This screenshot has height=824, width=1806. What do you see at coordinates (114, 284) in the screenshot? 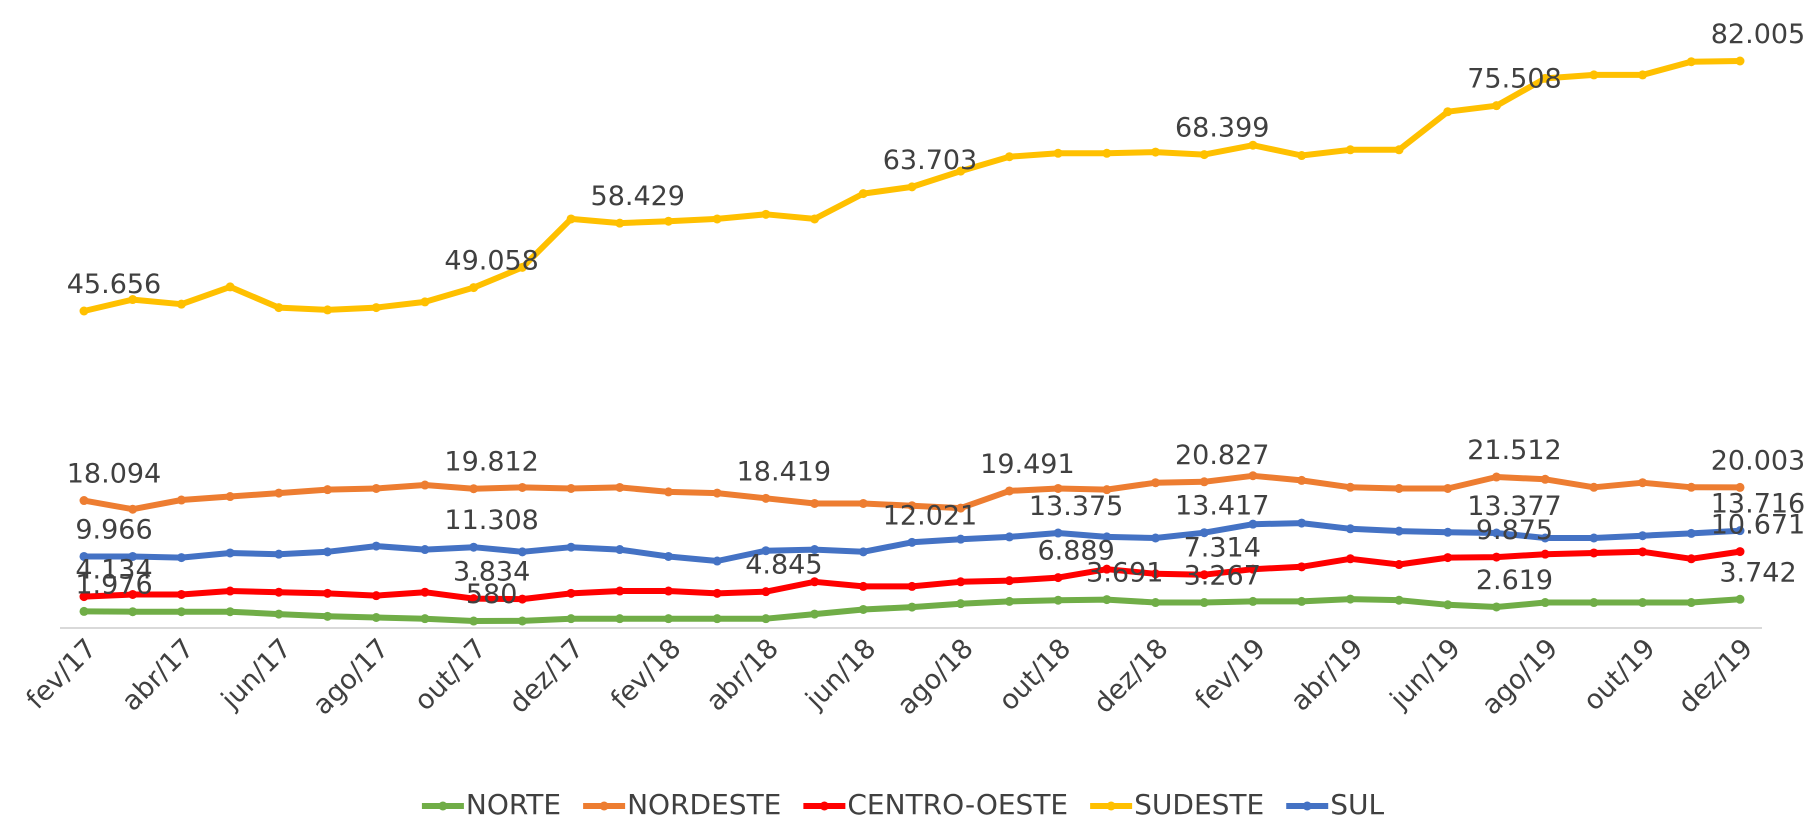
I see `data-label: 45.656` at bounding box center [114, 284].